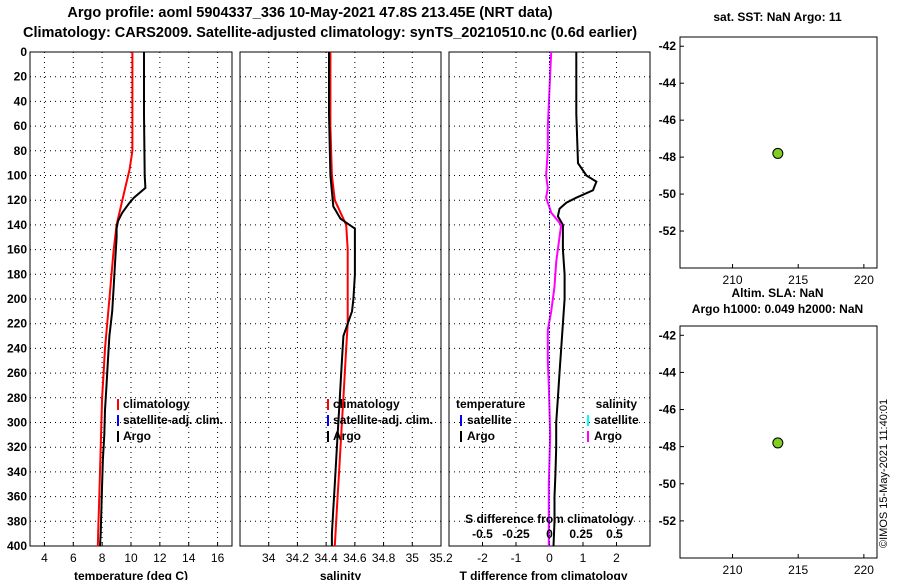 Image resolution: width=900 pixels, height=580 pixels. I want to click on x-tick-label: 12, so click(160, 558).